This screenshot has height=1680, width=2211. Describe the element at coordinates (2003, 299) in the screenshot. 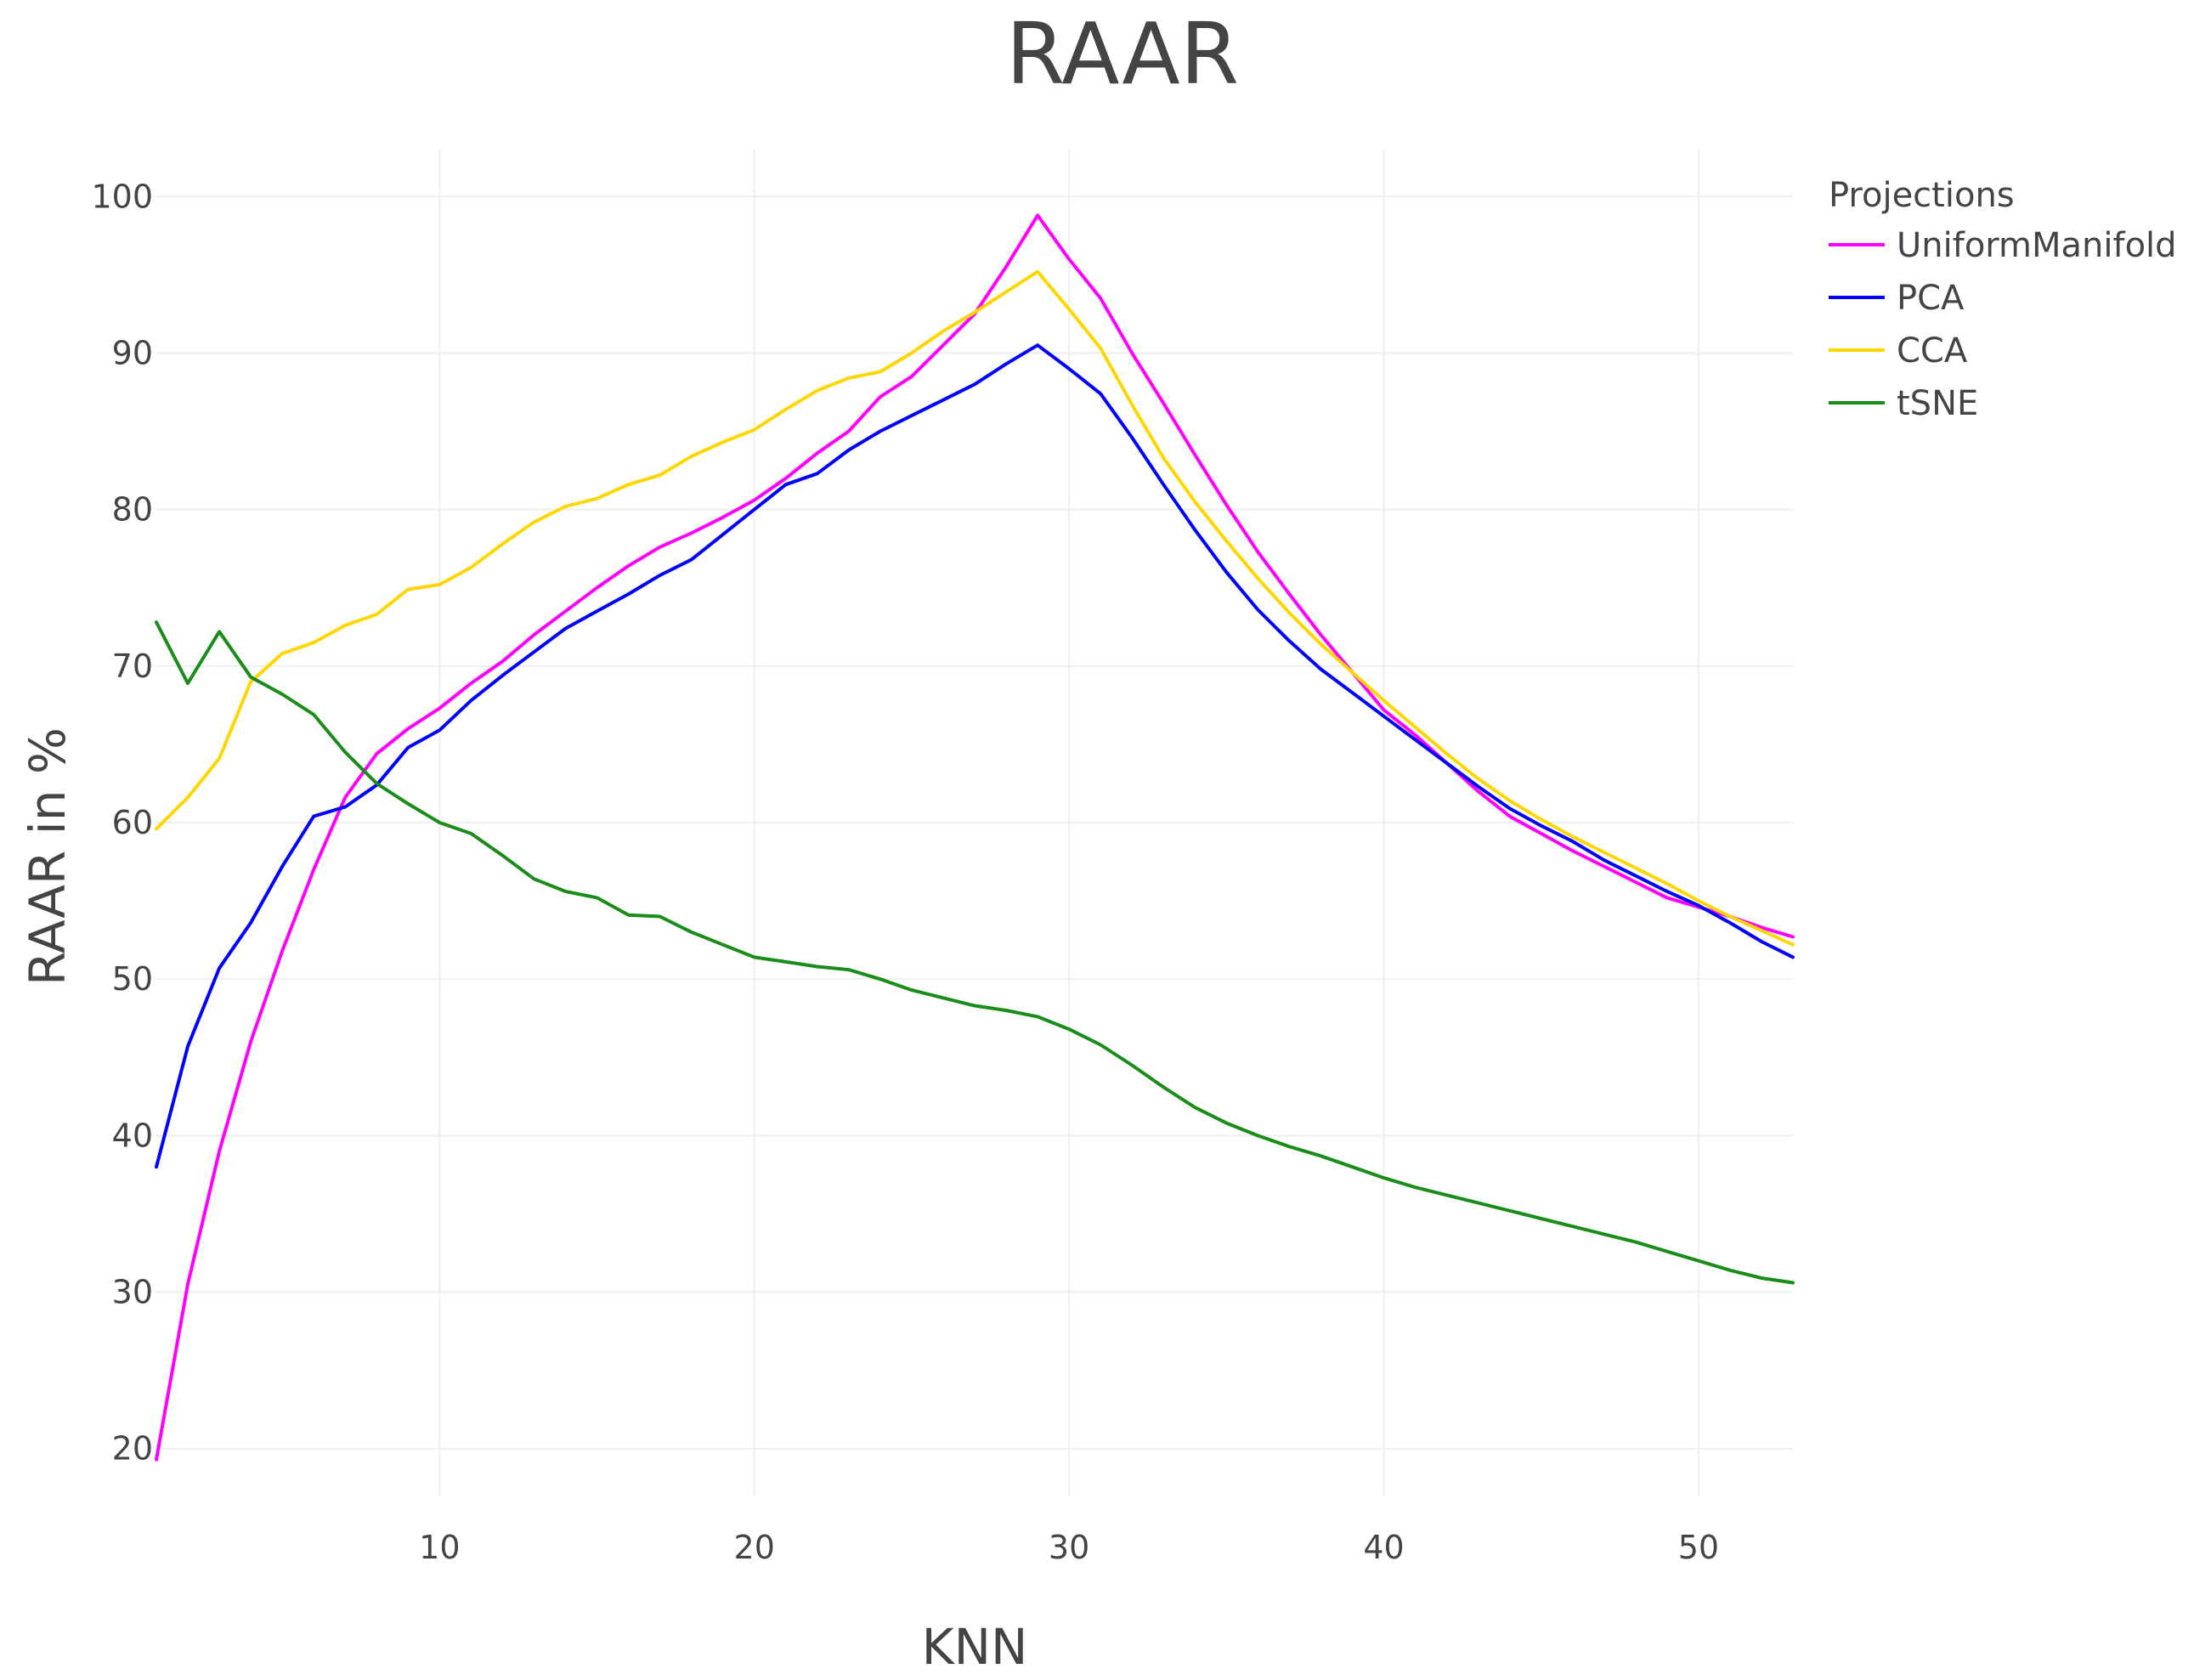

I see `legend: Projections UniformManifold PCA CCA tSNE` at that location.